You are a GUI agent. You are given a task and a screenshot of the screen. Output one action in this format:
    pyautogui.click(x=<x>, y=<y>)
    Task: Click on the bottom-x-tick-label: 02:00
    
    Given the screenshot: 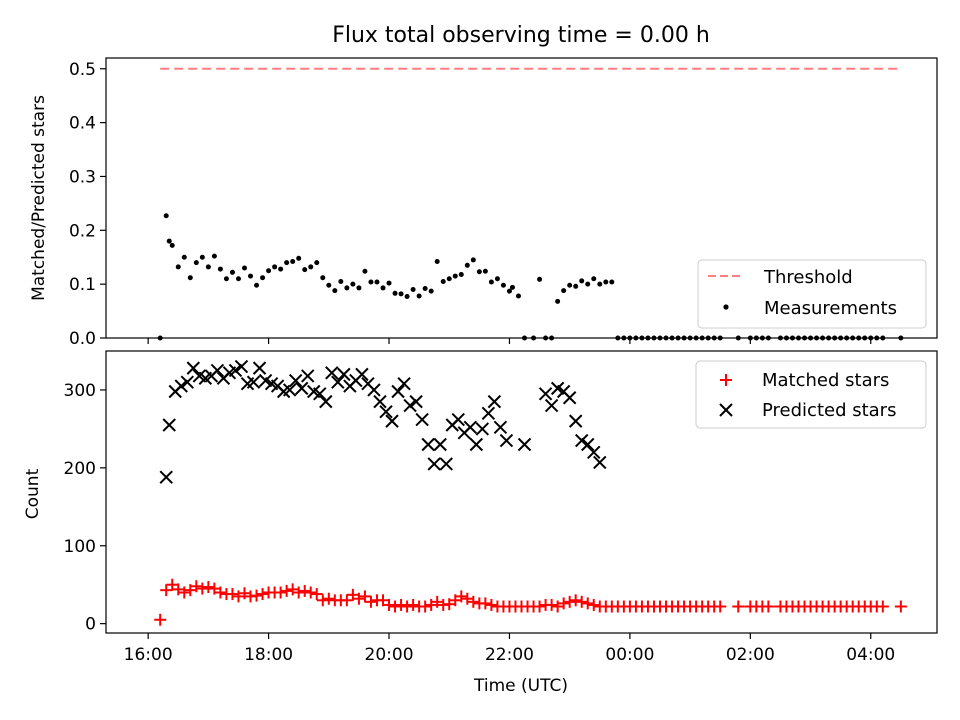 What is the action you would take?
    pyautogui.click(x=750, y=655)
    